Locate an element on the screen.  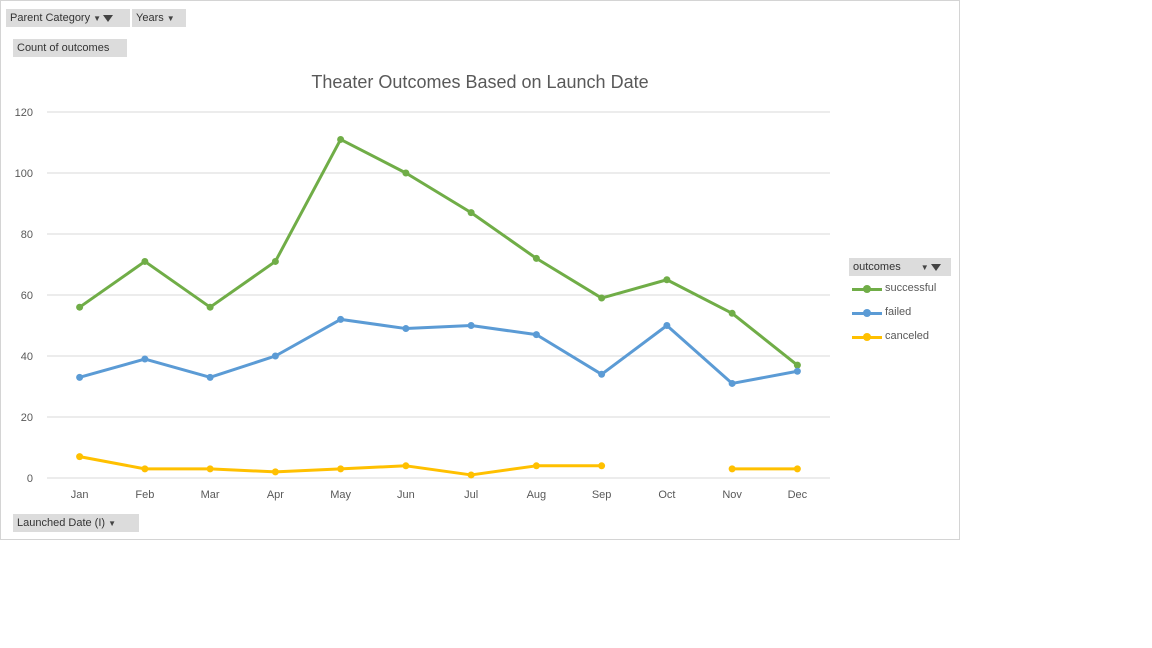
legend-item-failed: failed is located at coordinates (900, 316).